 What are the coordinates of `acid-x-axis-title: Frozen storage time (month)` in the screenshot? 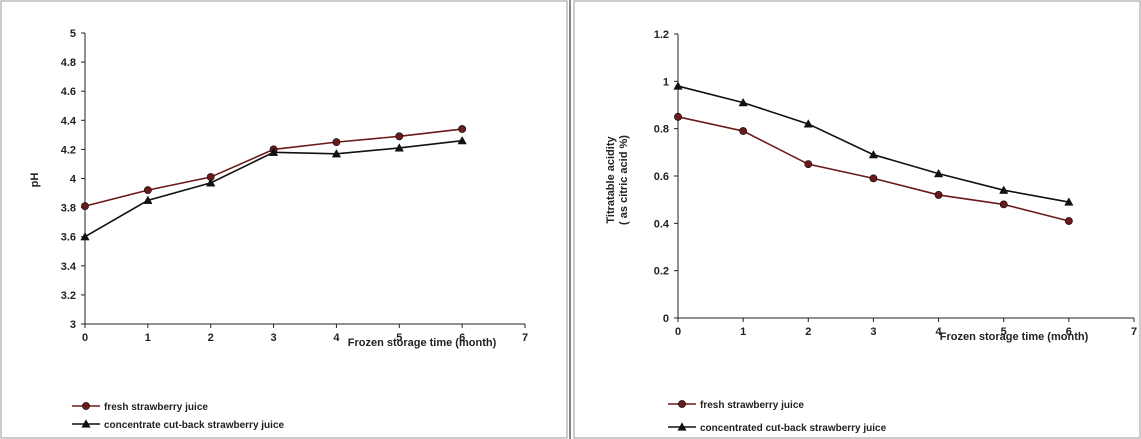 It's located at (1014, 337).